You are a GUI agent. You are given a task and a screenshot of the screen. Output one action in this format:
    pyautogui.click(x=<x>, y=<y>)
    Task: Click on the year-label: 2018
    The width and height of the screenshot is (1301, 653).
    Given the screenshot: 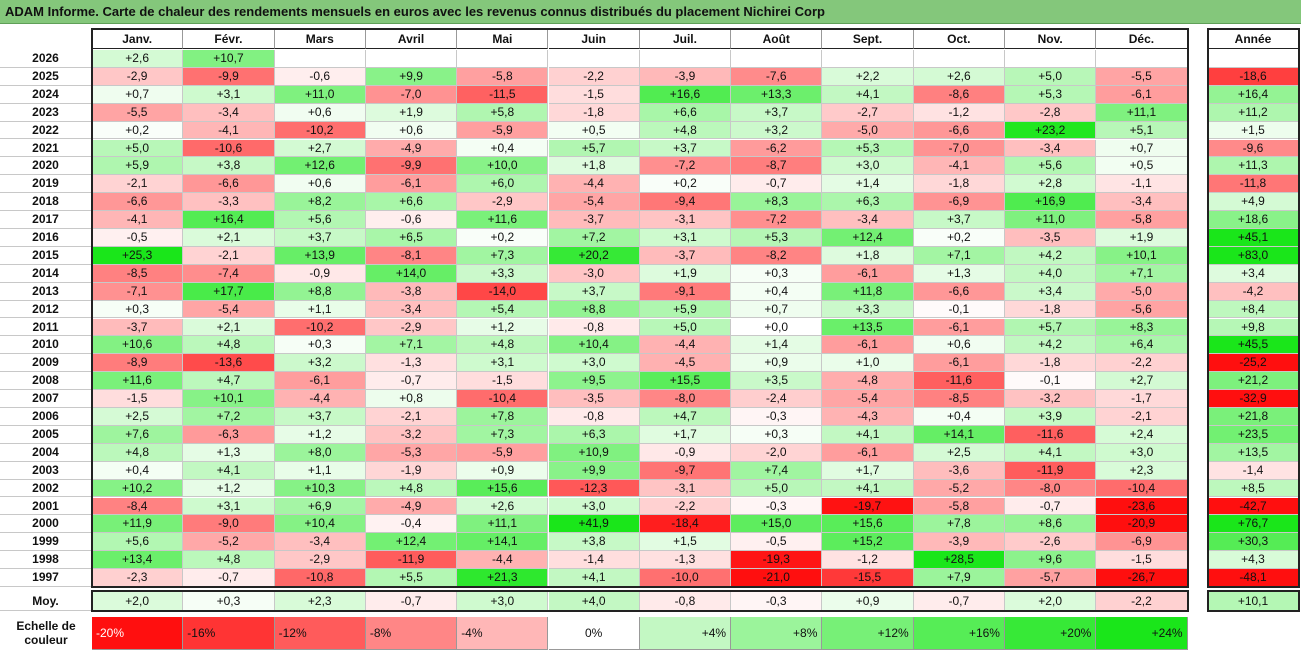 What is the action you would take?
    pyautogui.click(x=46, y=202)
    